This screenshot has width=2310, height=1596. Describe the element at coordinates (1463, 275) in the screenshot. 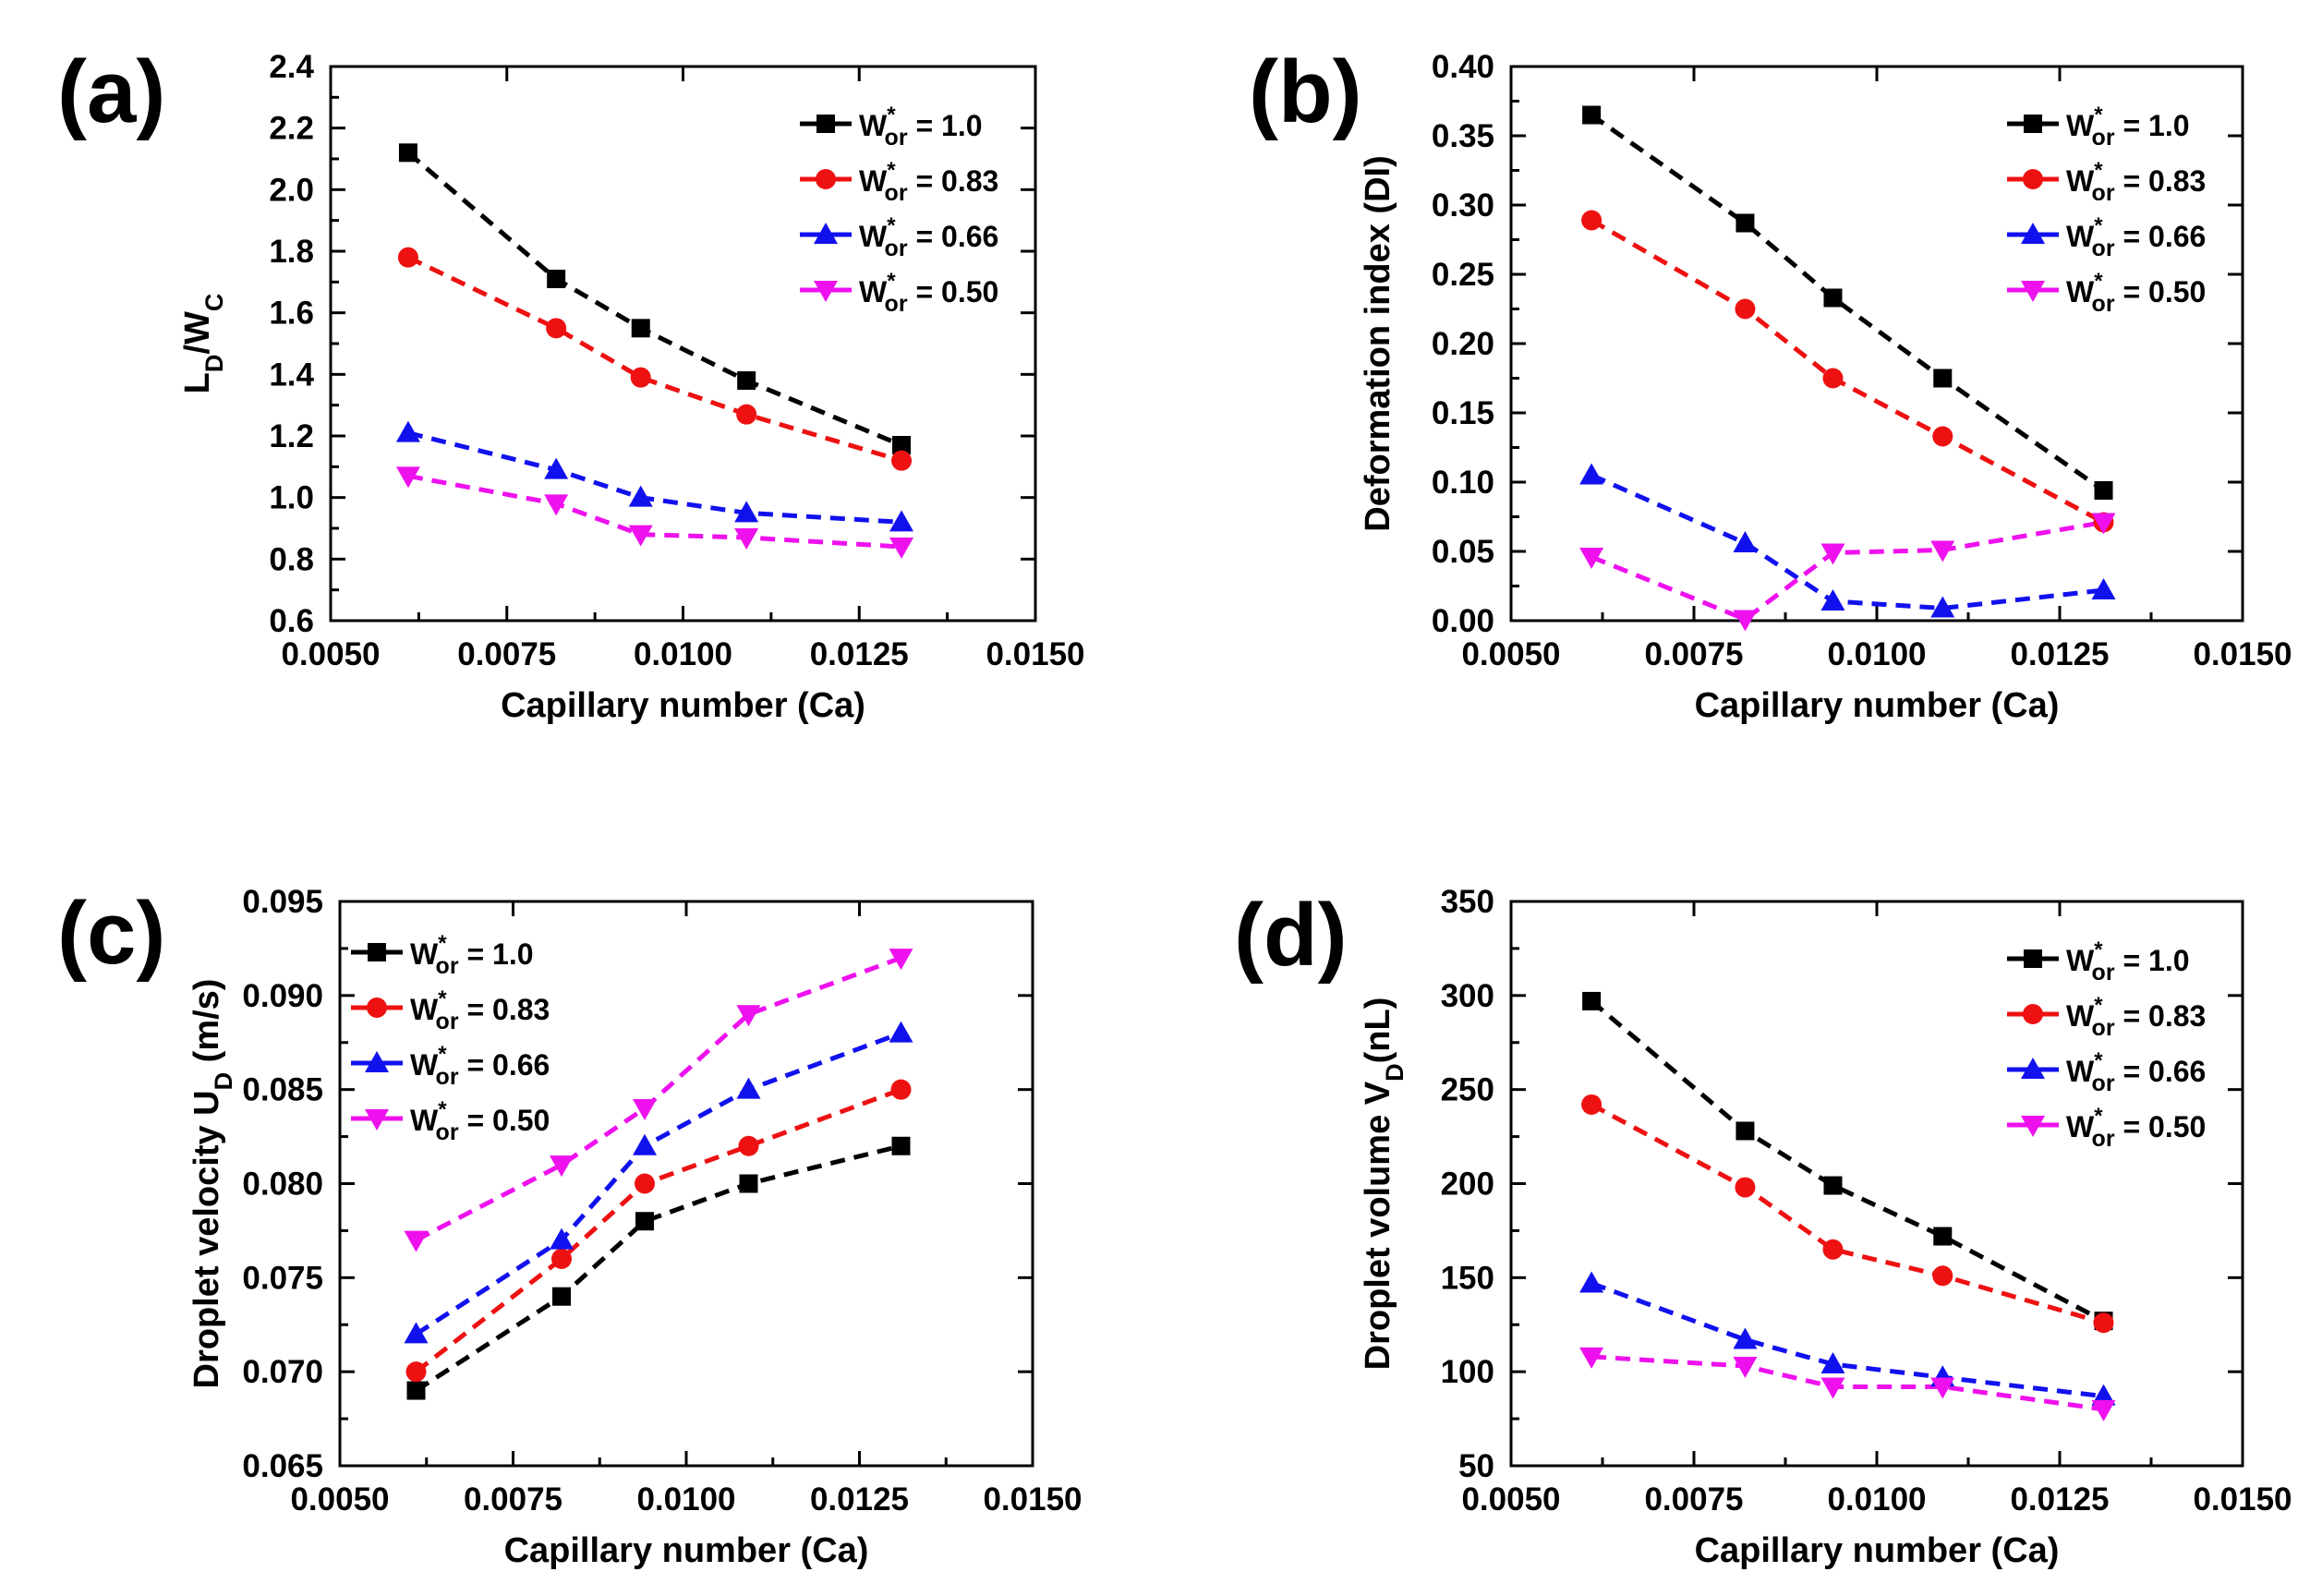

I see `y-tick-label: 0.25` at that location.